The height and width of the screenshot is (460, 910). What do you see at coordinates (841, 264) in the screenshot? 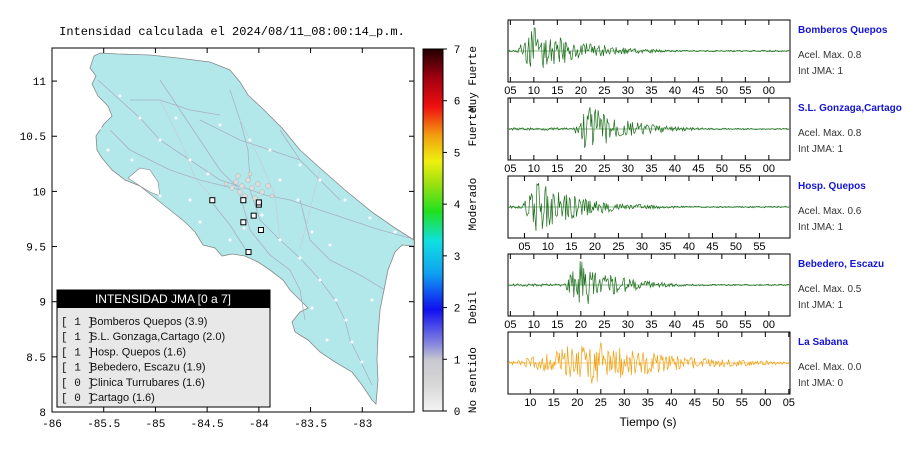
I see `station-name: Bebedero, Escazu` at bounding box center [841, 264].